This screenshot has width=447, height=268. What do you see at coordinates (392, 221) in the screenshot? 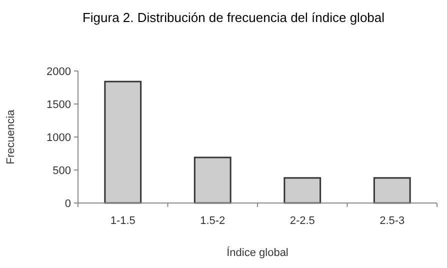
I see `x-tick-label: 2.5-3` at bounding box center [392, 221].